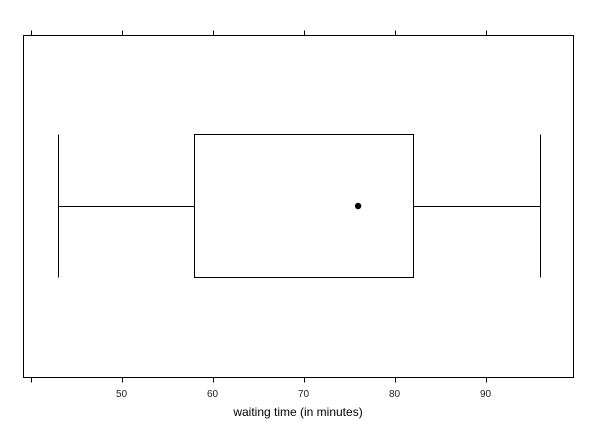 The image size is (597, 428). Describe the element at coordinates (122, 394) in the screenshot. I see `x-tick-label: 50` at that location.